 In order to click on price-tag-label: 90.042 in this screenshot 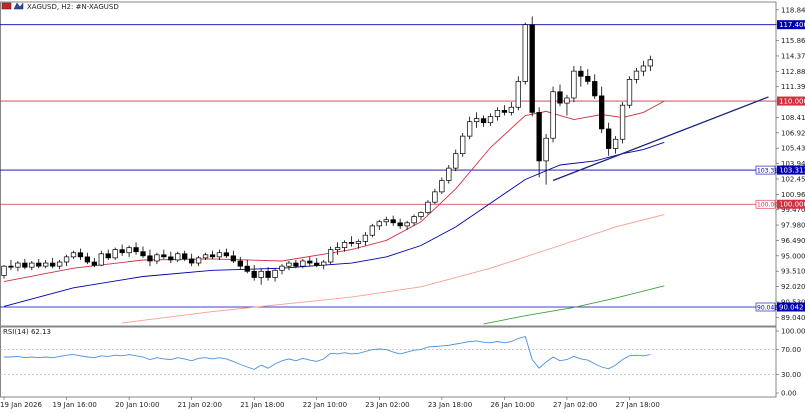, I will do `click(791, 307)`.